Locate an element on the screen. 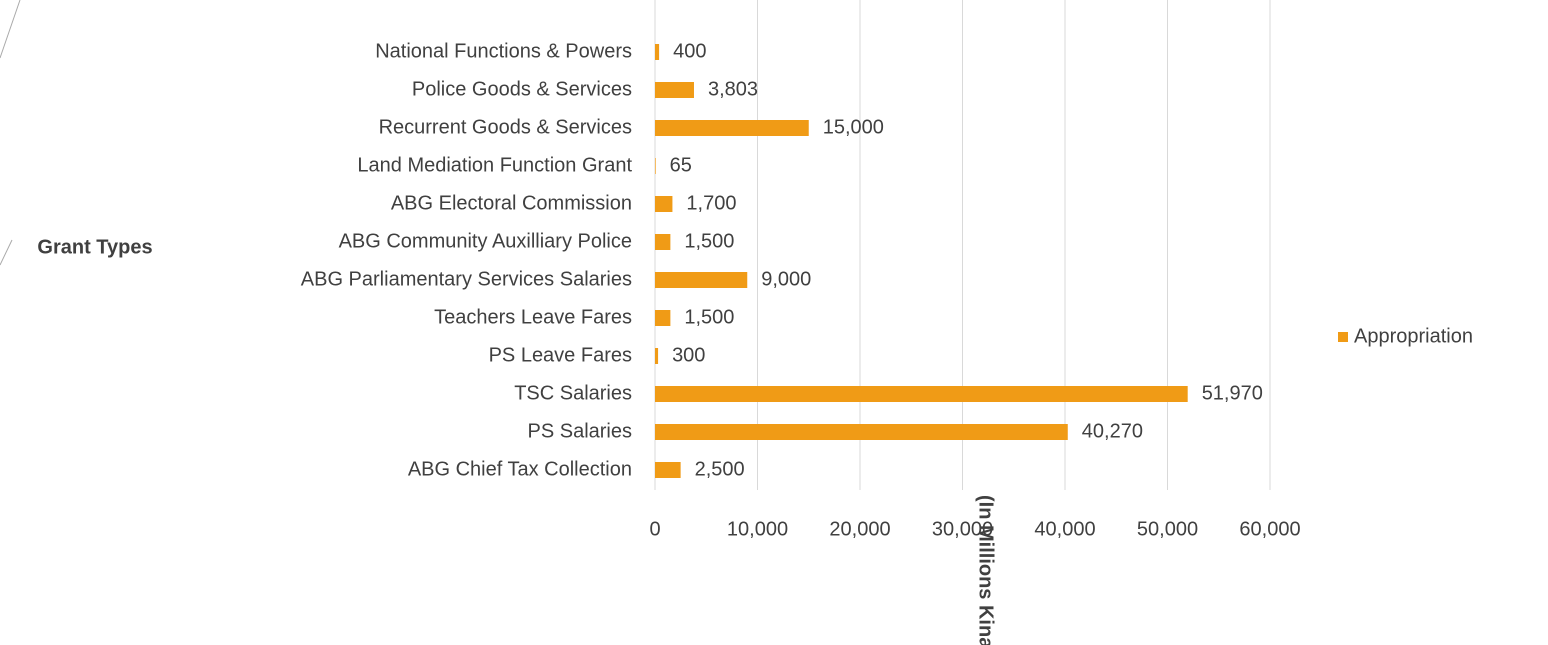 The height and width of the screenshot is (645, 1548). y-tick-label: Teachers Leave Fares is located at coordinates (533, 317).